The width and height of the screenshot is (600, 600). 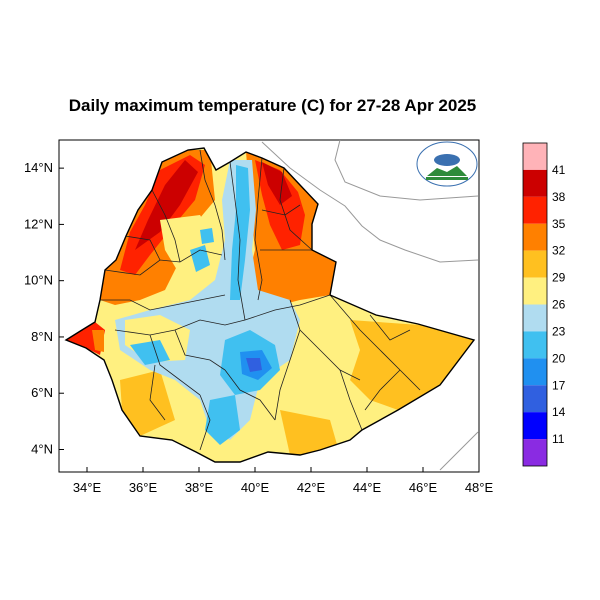 I want to click on latitude-axis: 14°N 12°N 10°N 8°N 6°N 4°N, so click(x=44, y=308).